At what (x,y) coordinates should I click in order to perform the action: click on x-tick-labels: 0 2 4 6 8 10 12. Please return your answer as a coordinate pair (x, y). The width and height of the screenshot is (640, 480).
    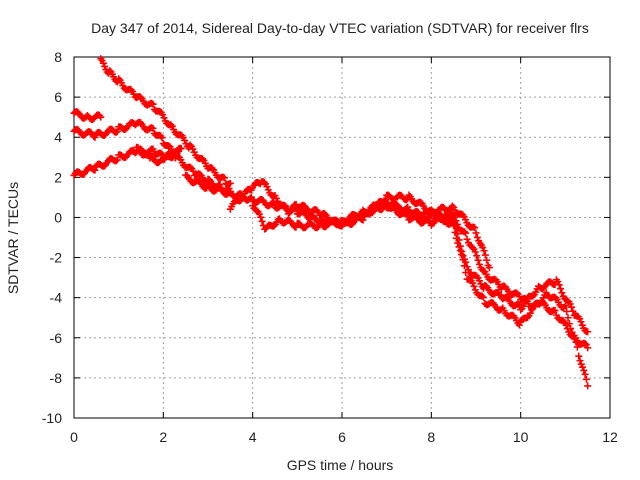
    Looking at the image, I should click on (344, 437).